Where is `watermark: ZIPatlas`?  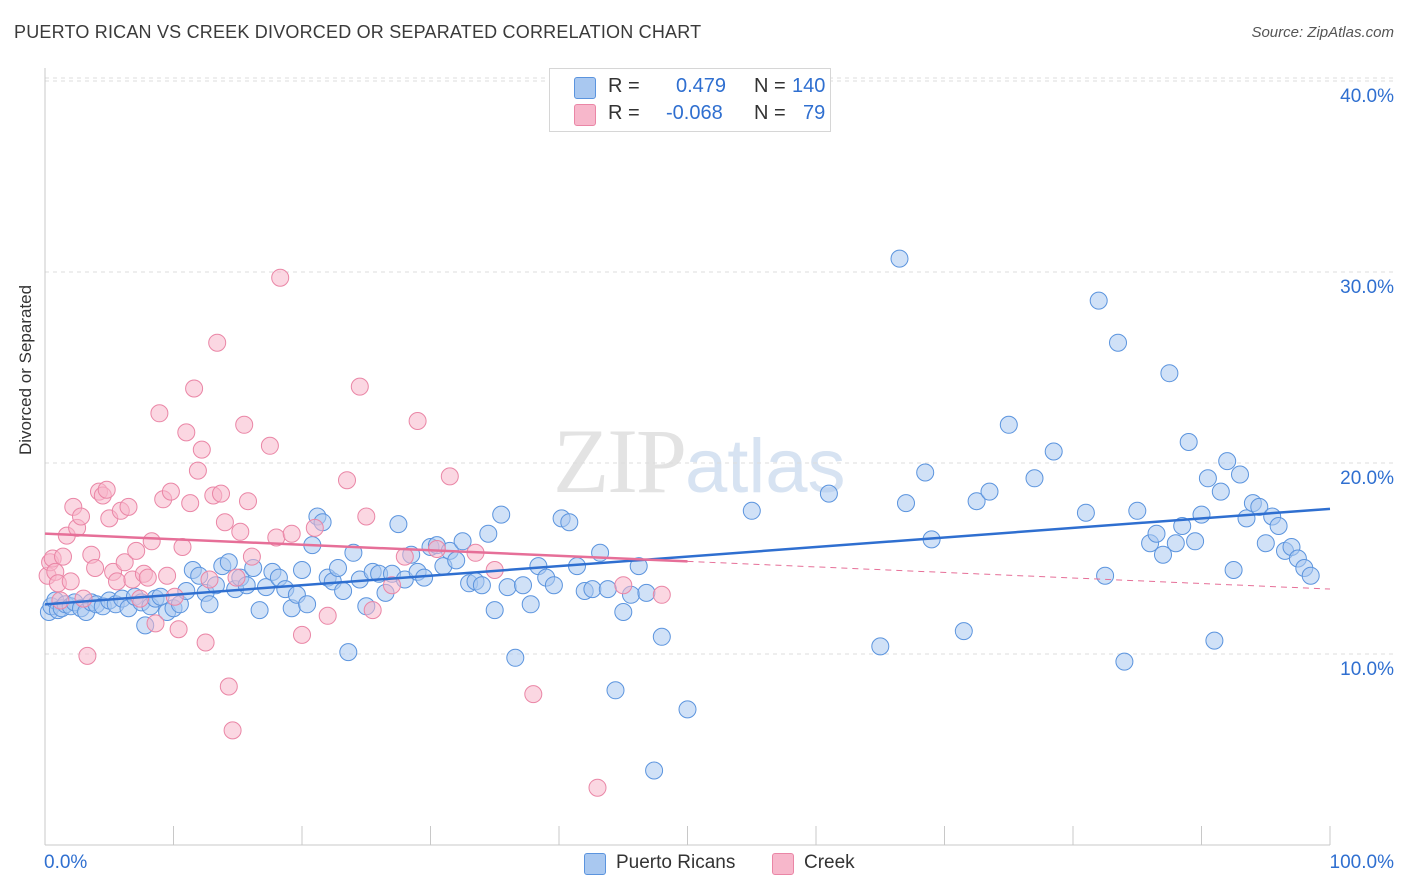
watermark: ZIPatlas is located at coordinates (699, 461).